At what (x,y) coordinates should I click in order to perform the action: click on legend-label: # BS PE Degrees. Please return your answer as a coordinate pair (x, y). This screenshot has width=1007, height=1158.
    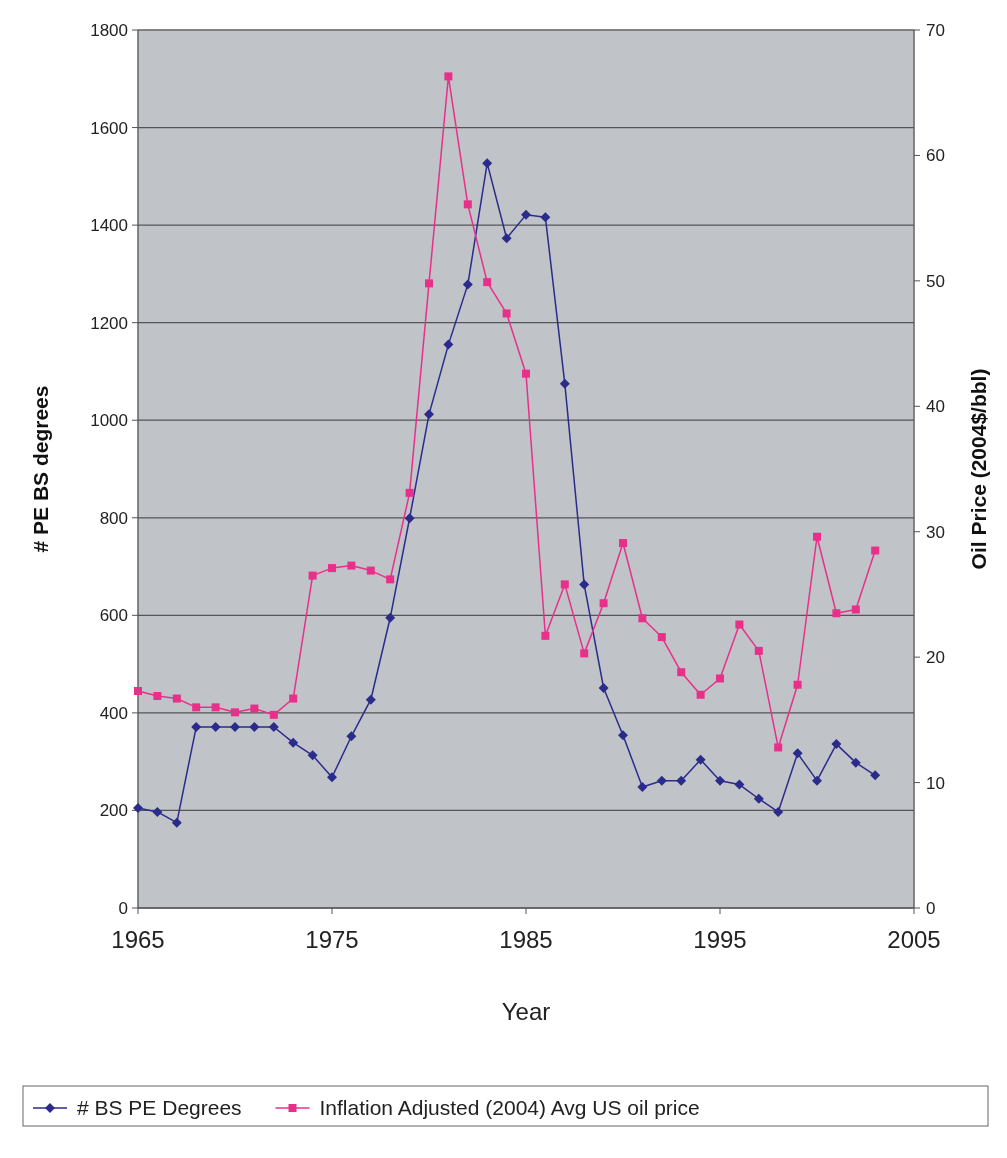
    Looking at the image, I should click on (159, 1108).